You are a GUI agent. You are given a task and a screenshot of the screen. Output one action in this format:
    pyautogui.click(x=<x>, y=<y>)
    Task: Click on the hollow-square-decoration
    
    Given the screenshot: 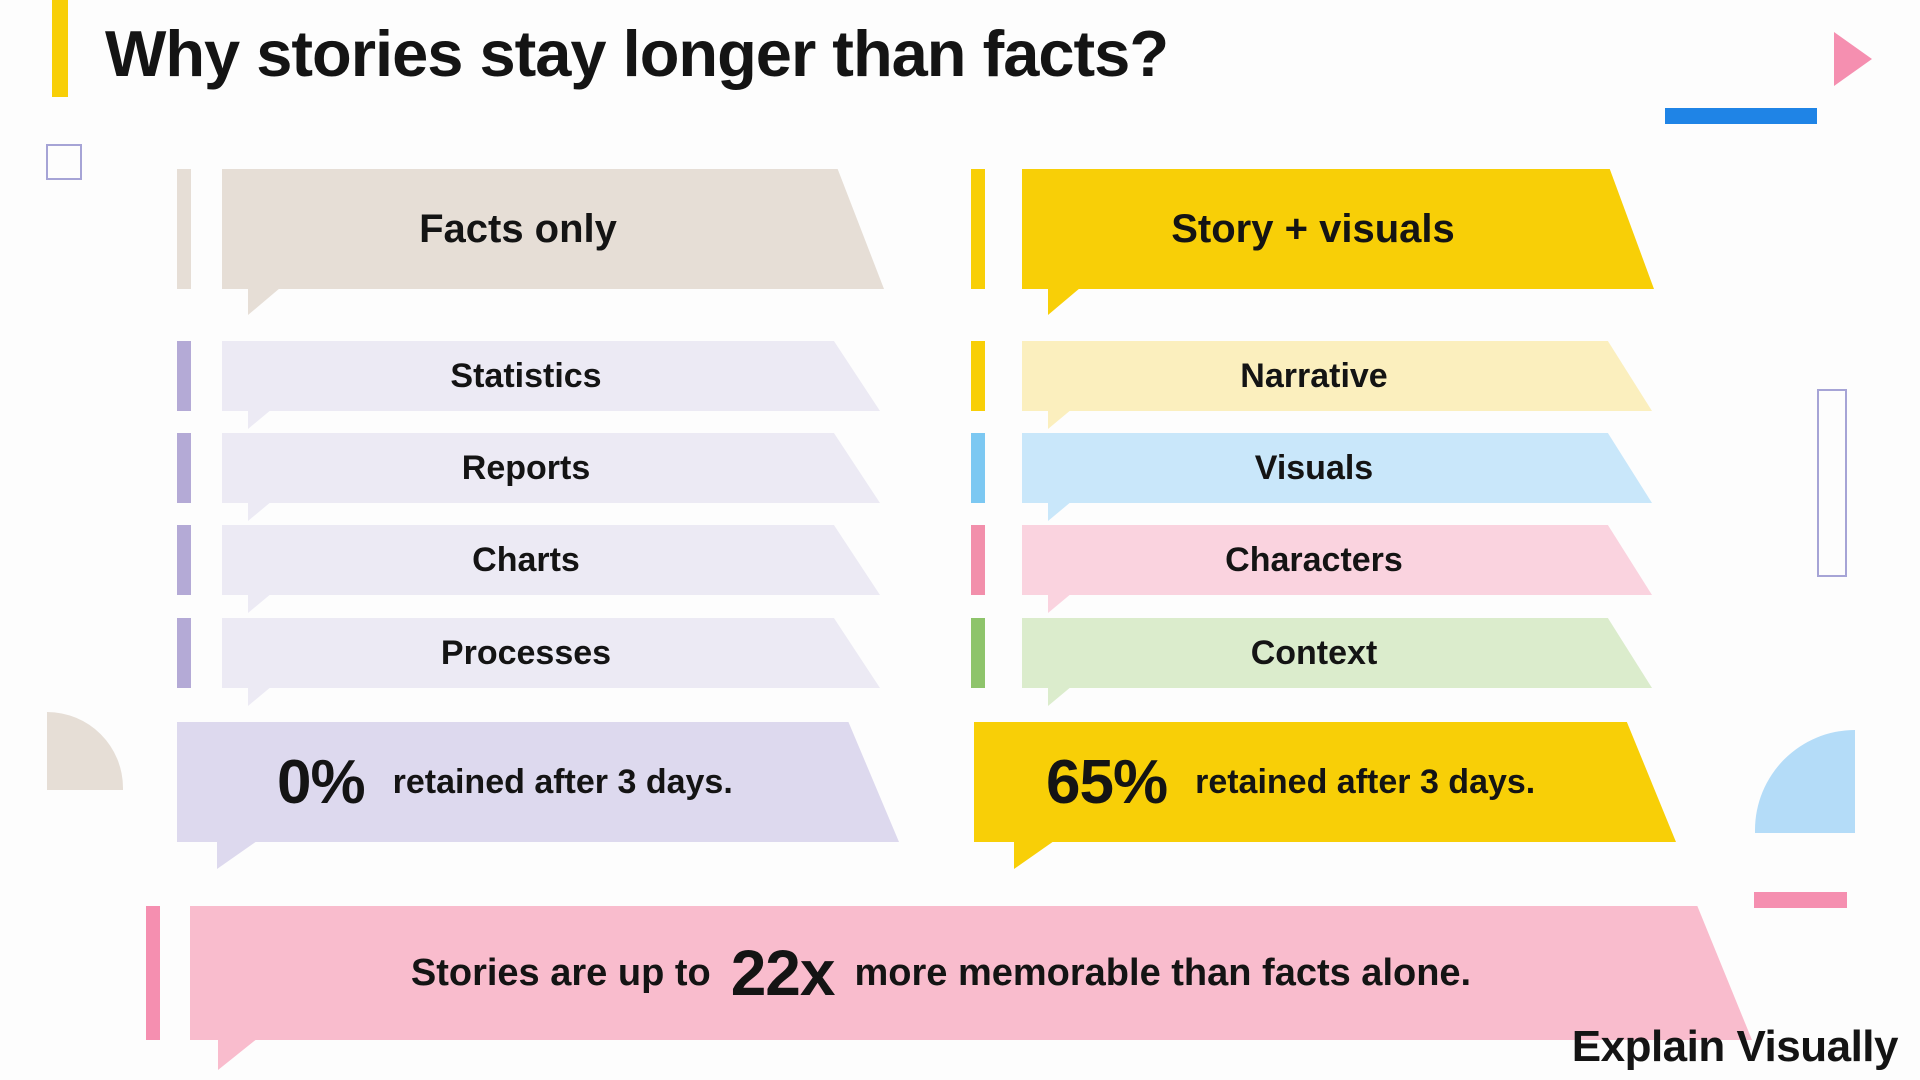 What is the action you would take?
    pyautogui.click(x=64, y=162)
    